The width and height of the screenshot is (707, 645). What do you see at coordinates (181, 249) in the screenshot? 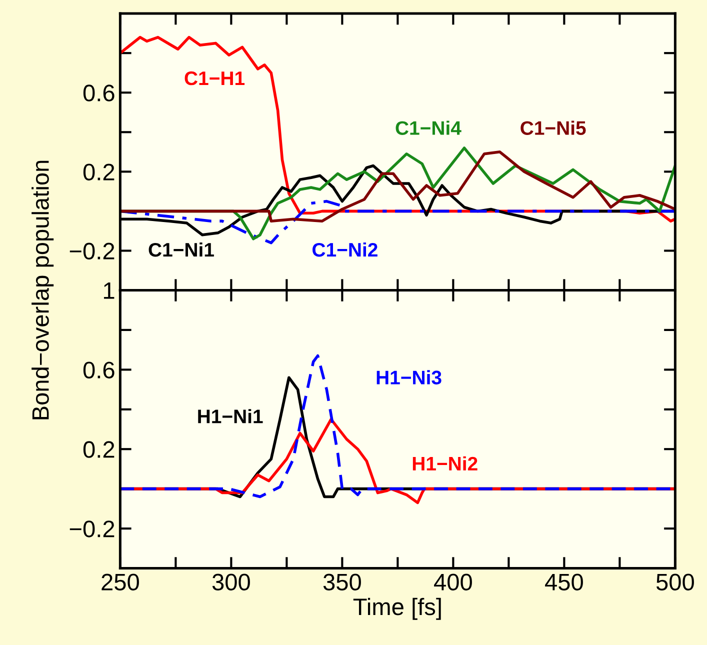
I see `series-label: C1−Ni1` at bounding box center [181, 249].